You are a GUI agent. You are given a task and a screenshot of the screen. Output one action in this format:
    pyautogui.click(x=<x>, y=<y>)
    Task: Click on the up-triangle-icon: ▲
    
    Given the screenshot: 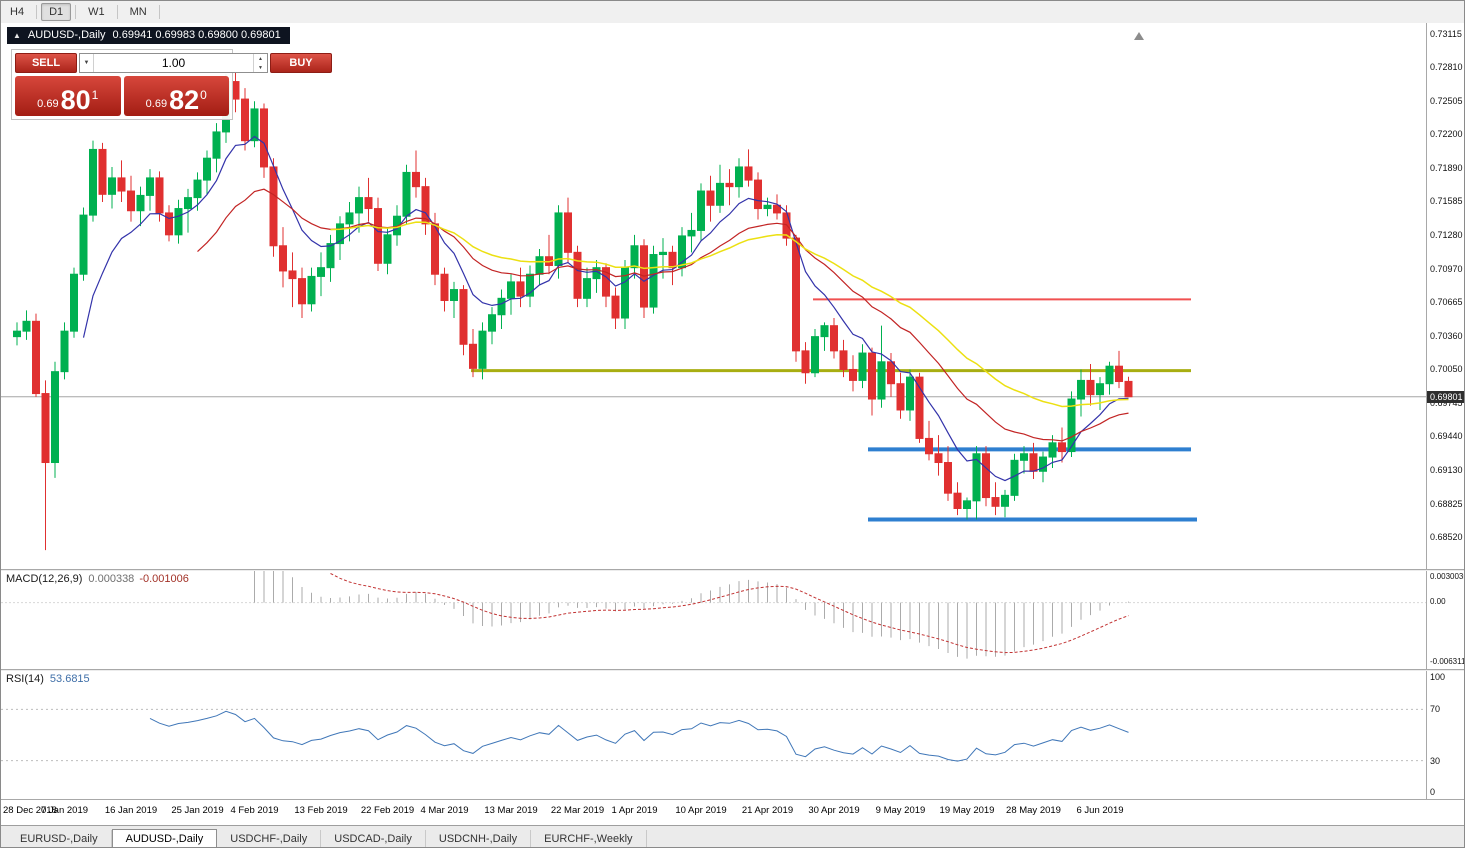 What is the action you would take?
    pyautogui.click(x=17, y=35)
    